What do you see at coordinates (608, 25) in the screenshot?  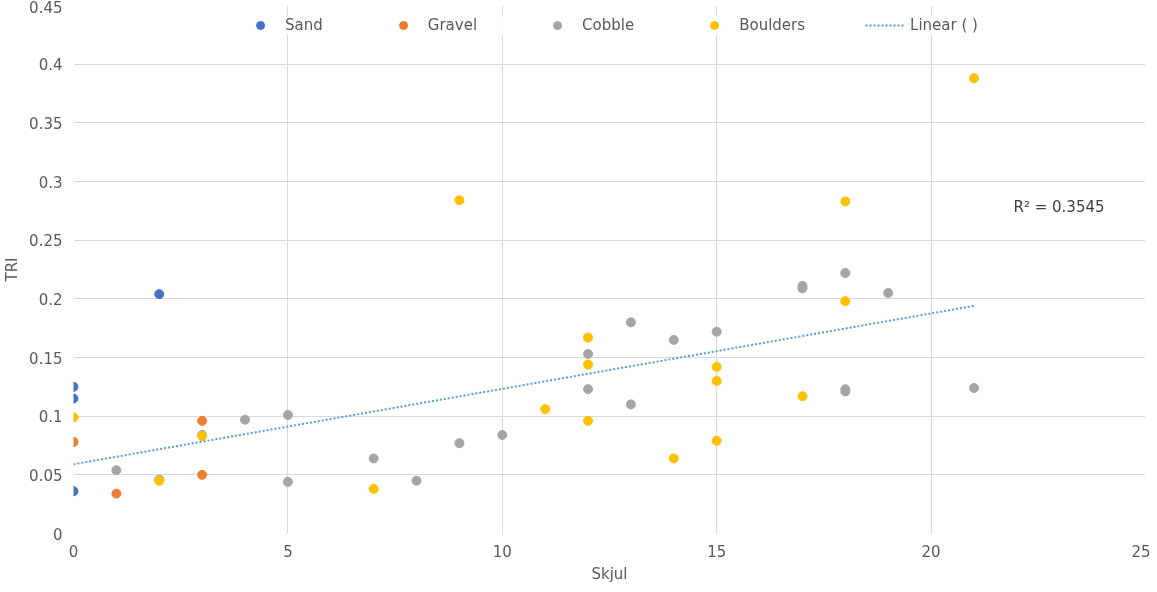 I see `legend-label: Cobble` at bounding box center [608, 25].